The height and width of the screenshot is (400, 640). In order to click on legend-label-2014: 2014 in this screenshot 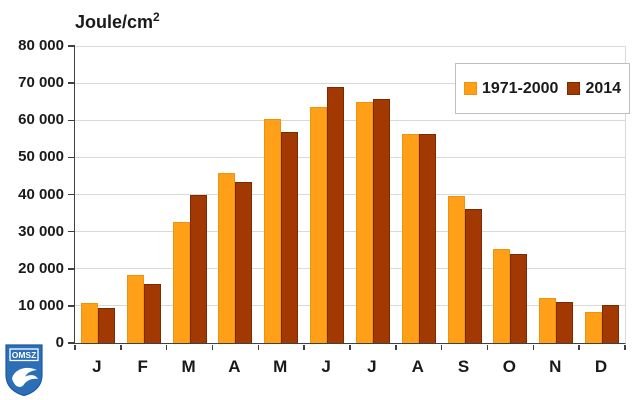, I will do `click(603, 88)`.